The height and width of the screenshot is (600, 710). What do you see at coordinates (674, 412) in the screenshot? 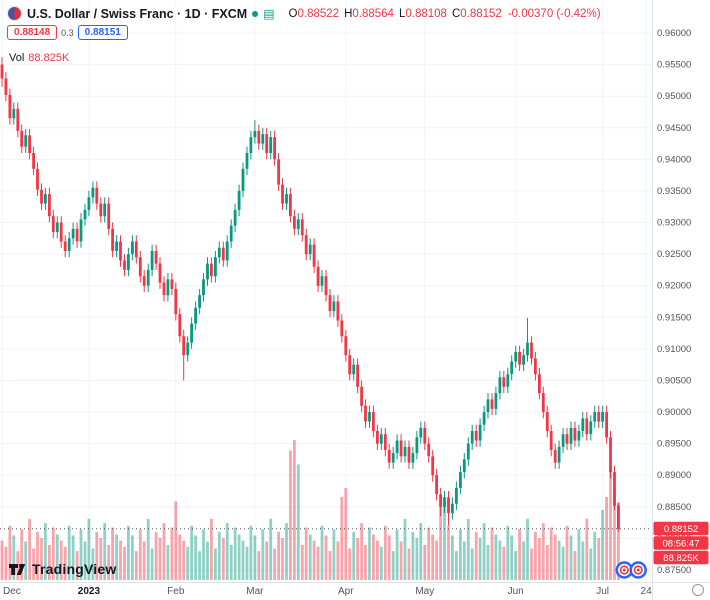
I see `svg-text: 0.90000` at bounding box center [674, 412].